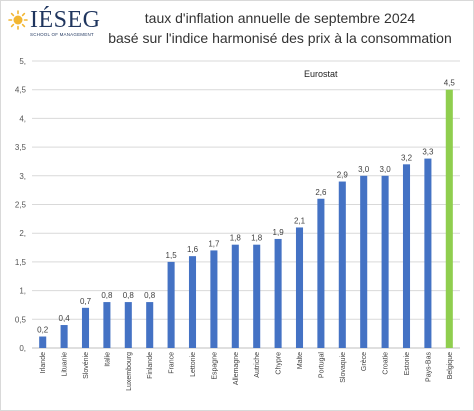 The image size is (474, 411). Describe the element at coordinates (62, 34) in the screenshot. I see `logo-subtitle: SCHOOL OF MANAGEMENT` at that location.